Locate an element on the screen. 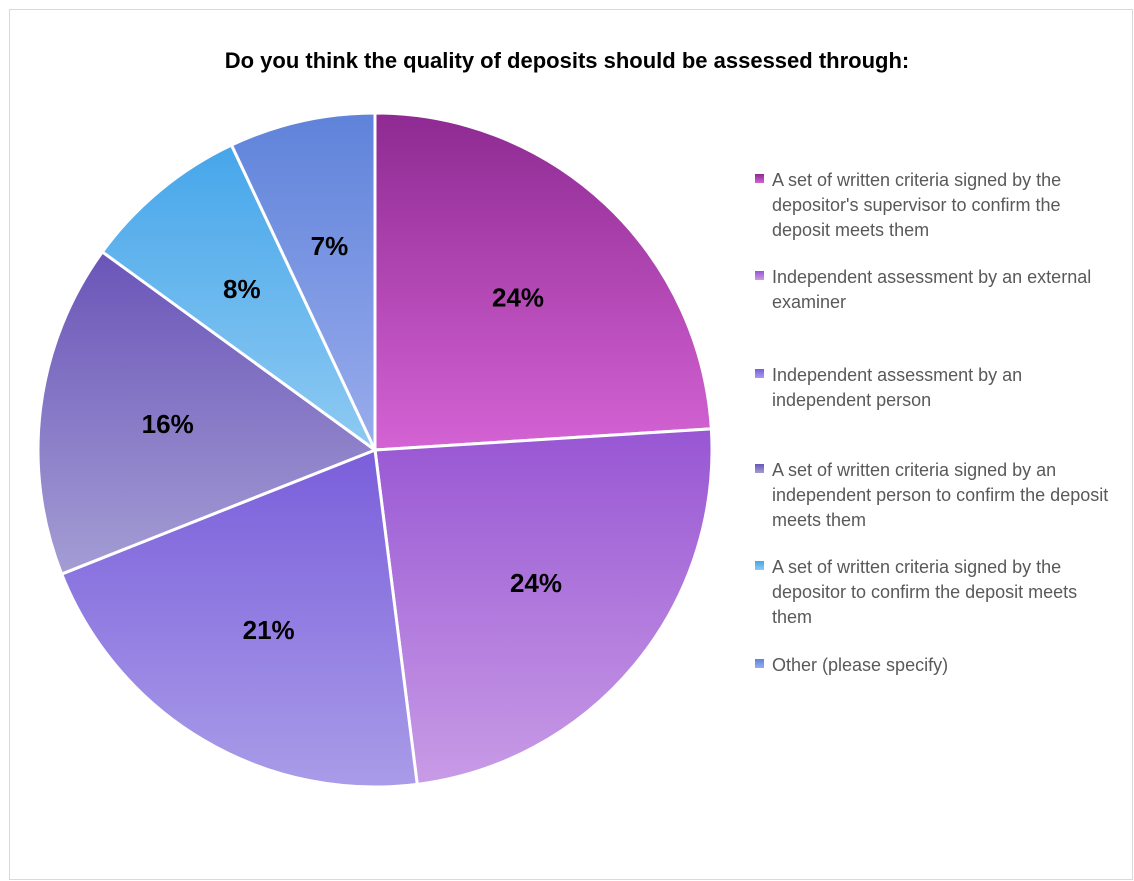 This screenshot has height=881, width=1134. legend-label: Other (please specify) is located at coordinates (860, 665).